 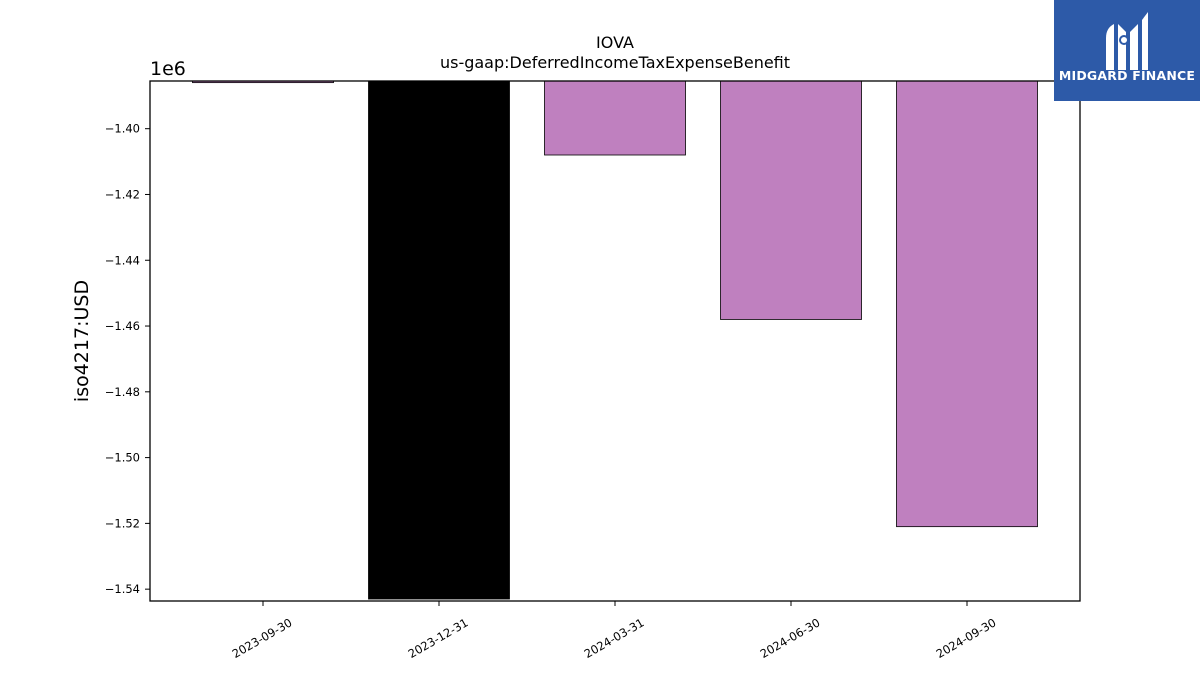 I want to click on y-tick-label: −1.46, so click(x=122, y=326).